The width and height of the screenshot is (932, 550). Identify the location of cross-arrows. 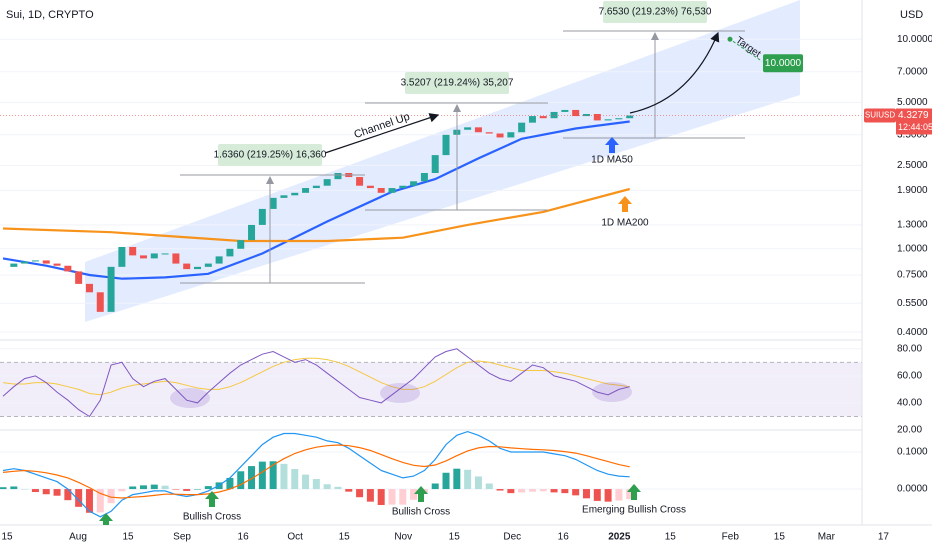
(370, 504).